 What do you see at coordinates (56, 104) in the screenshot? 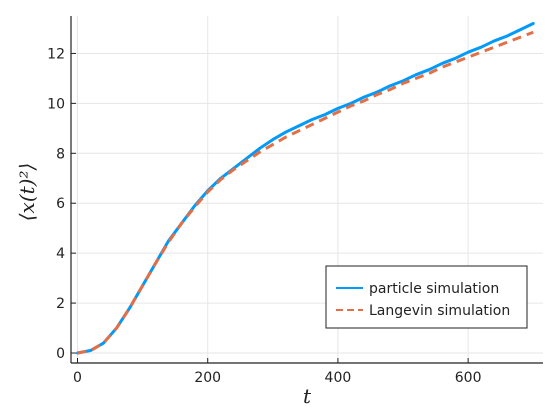
I see `y-tick-label: 10` at bounding box center [56, 104].